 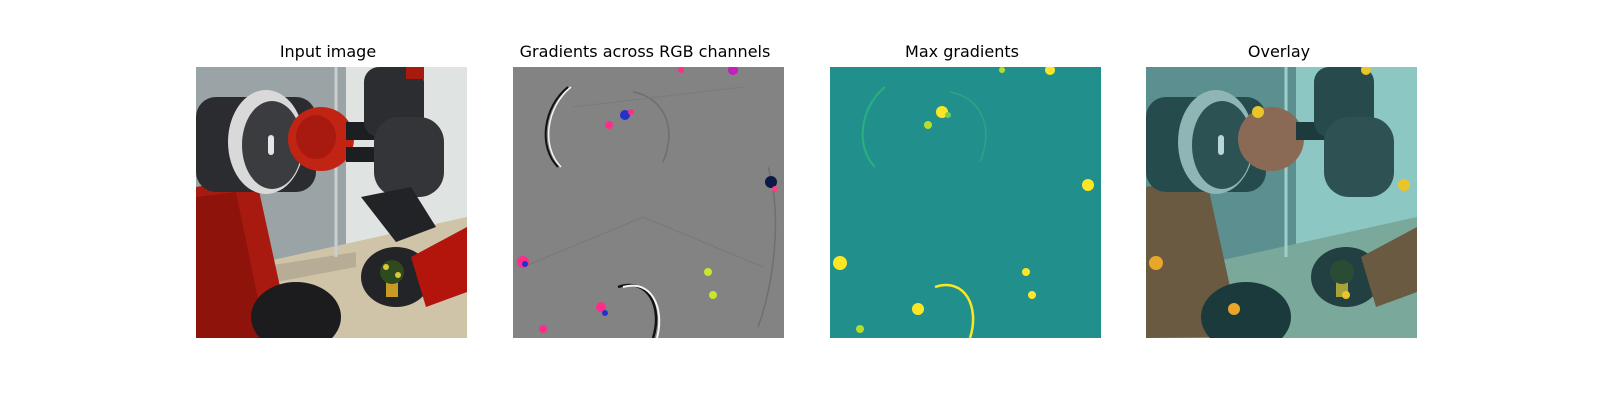 I want to click on gradient-overlay, so click(x=1281, y=202).